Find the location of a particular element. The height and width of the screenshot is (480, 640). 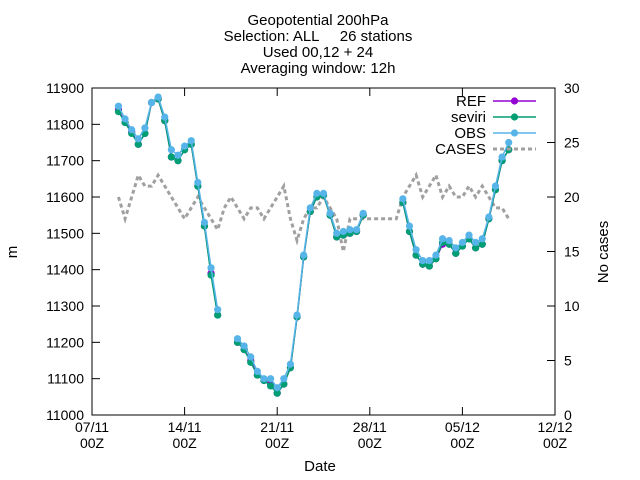

legend-label-cases: CASES is located at coordinates (460, 149).